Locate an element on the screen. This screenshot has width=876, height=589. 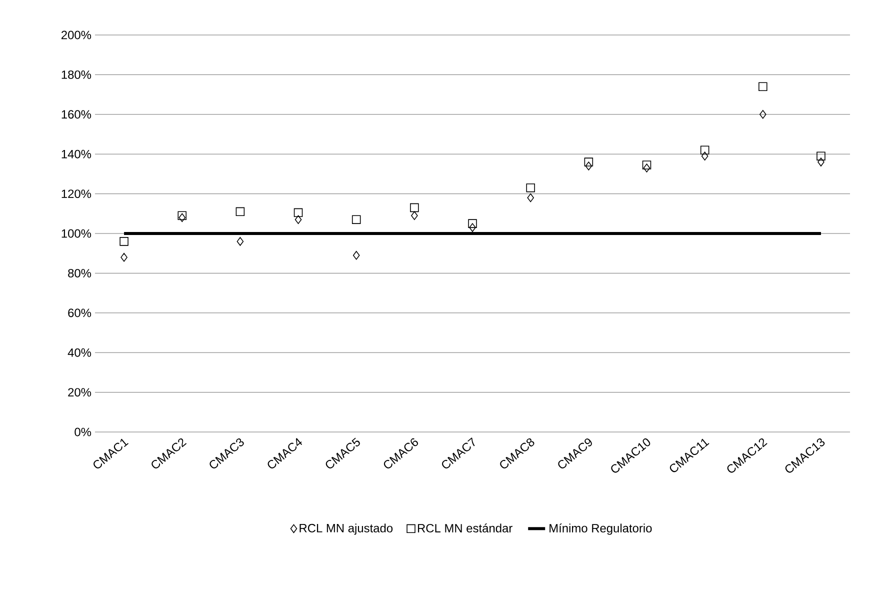
y-tick-label: 160% is located at coordinates (77, 114).